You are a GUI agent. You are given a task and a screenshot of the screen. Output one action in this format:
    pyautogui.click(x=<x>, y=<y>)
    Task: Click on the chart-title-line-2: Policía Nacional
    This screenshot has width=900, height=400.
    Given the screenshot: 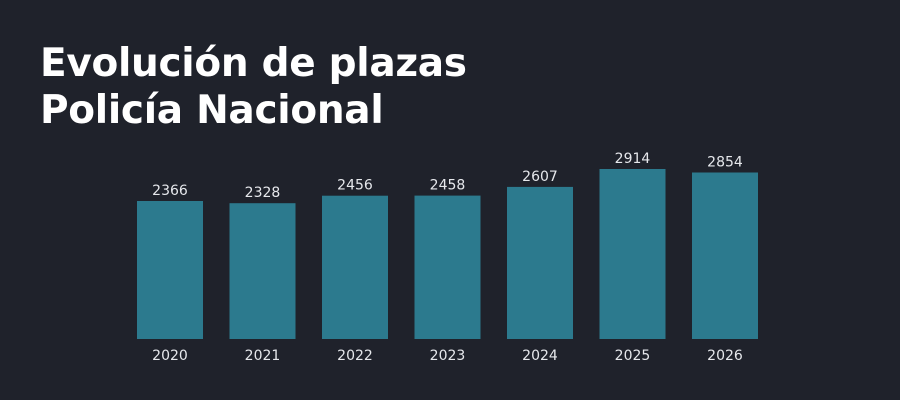 What is the action you would take?
    pyautogui.click(x=212, y=110)
    